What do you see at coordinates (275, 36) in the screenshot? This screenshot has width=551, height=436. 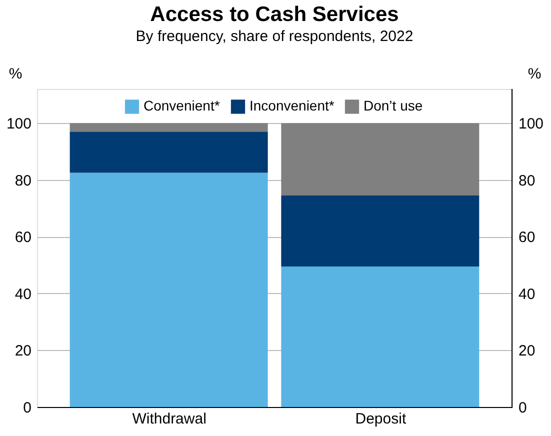 I see `chart-subtitle: By frequency, share of respondents, 2022` at bounding box center [275, 36].